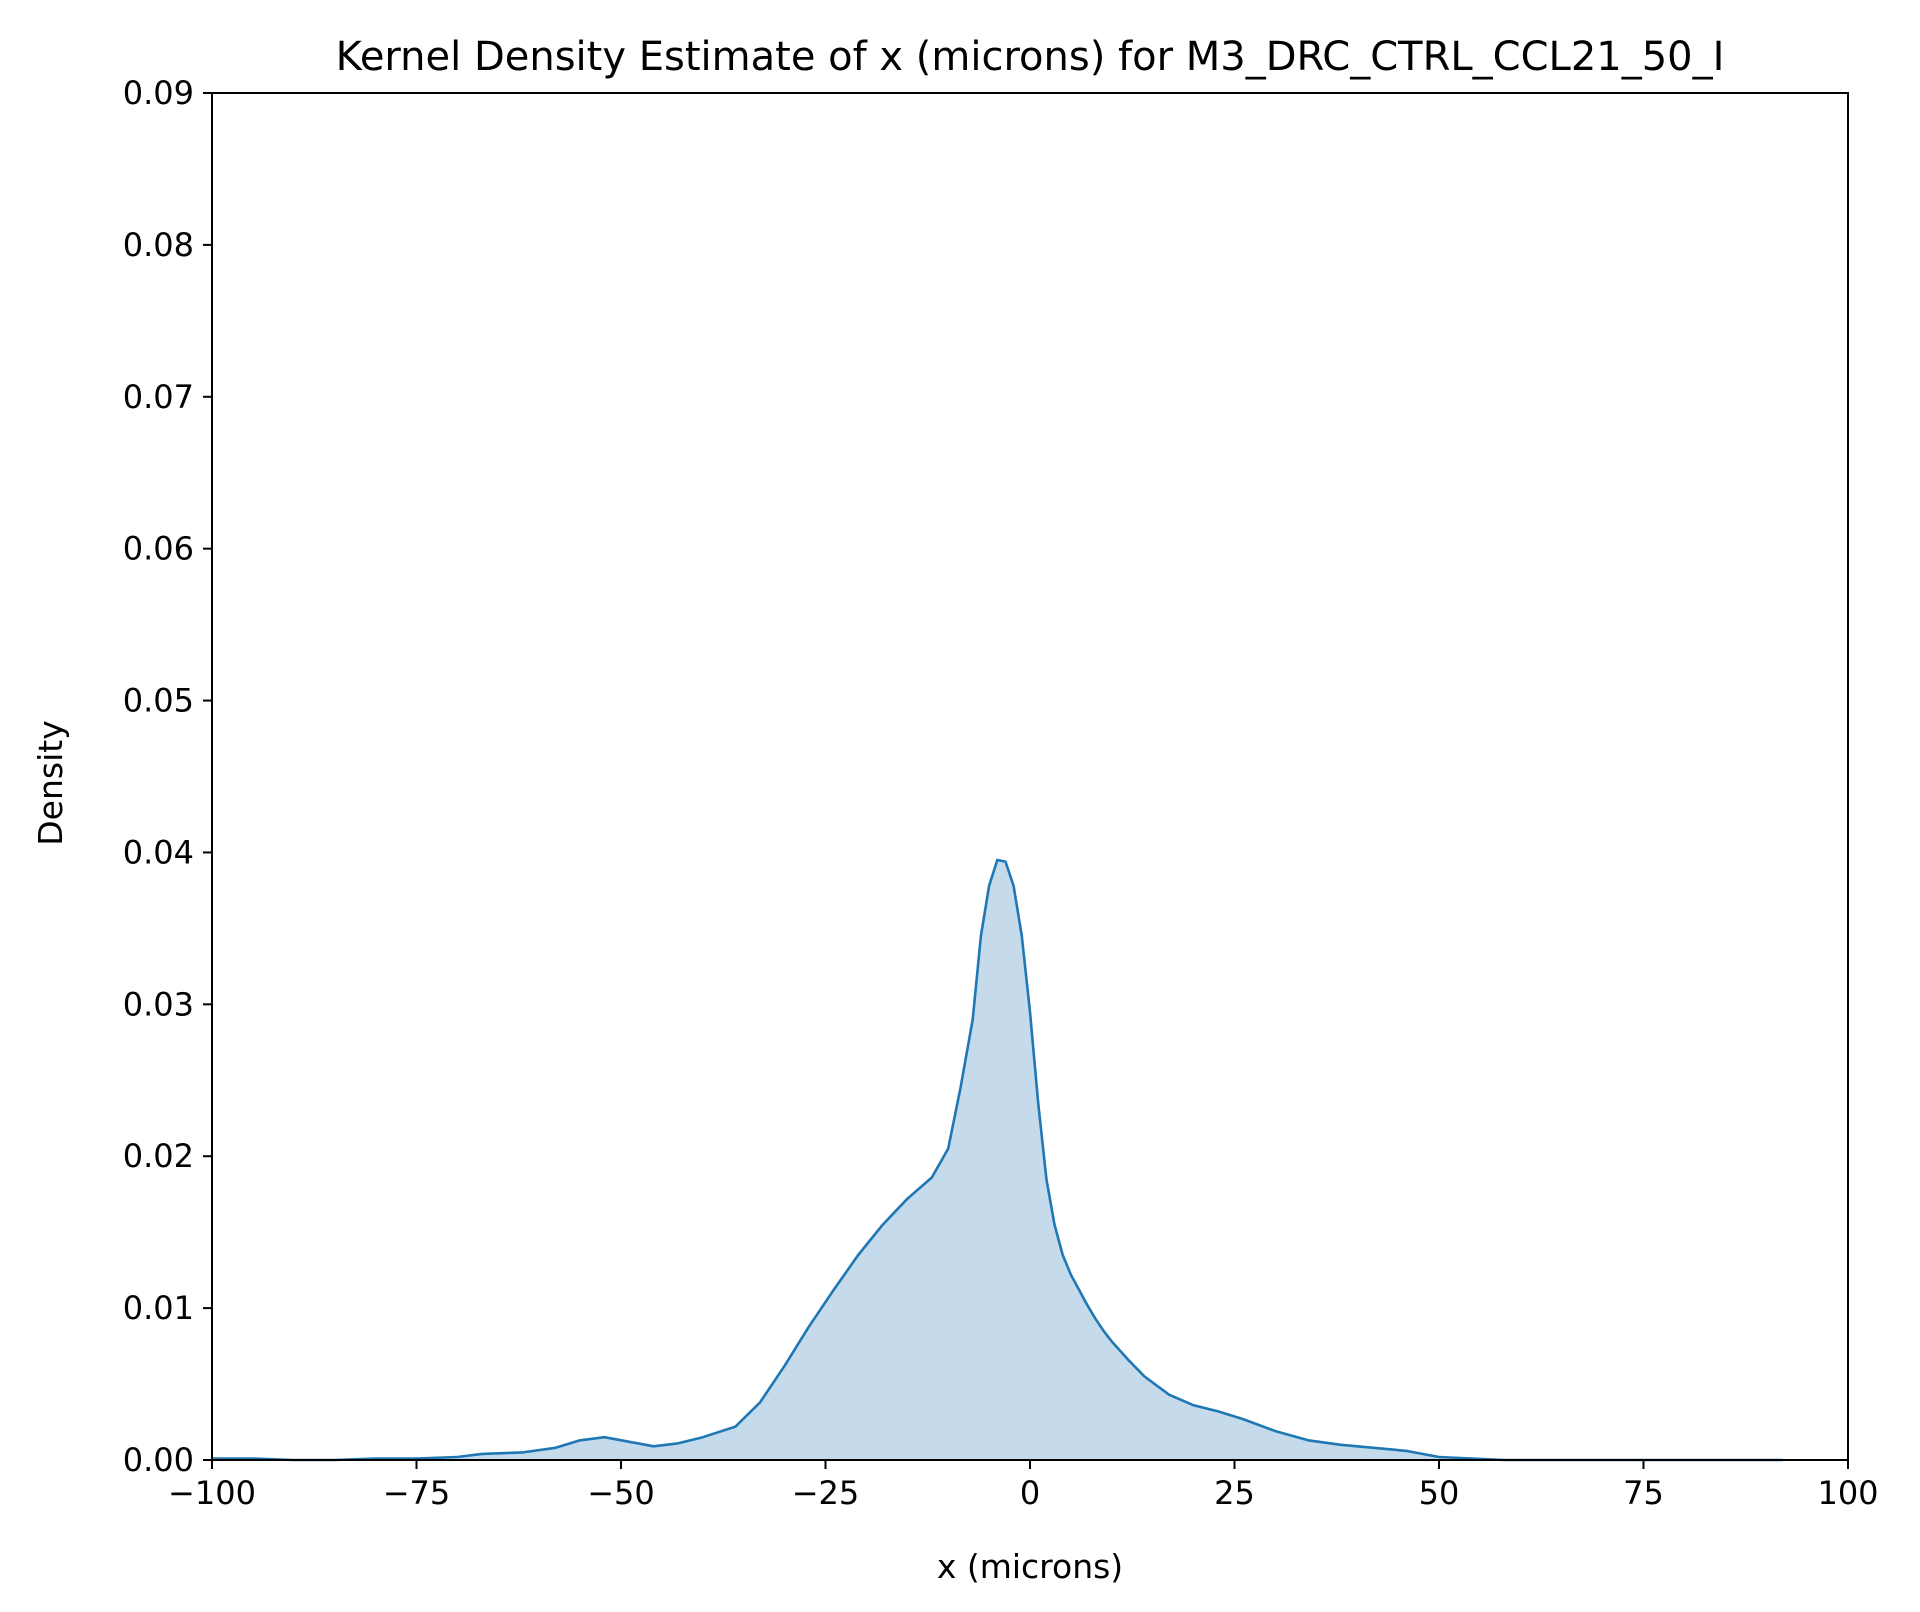 The image size is (1920, 1612). Describe the element at coordinates (158, 852) in the screenshot. I see `y-tick-label: 0.04` at that location.